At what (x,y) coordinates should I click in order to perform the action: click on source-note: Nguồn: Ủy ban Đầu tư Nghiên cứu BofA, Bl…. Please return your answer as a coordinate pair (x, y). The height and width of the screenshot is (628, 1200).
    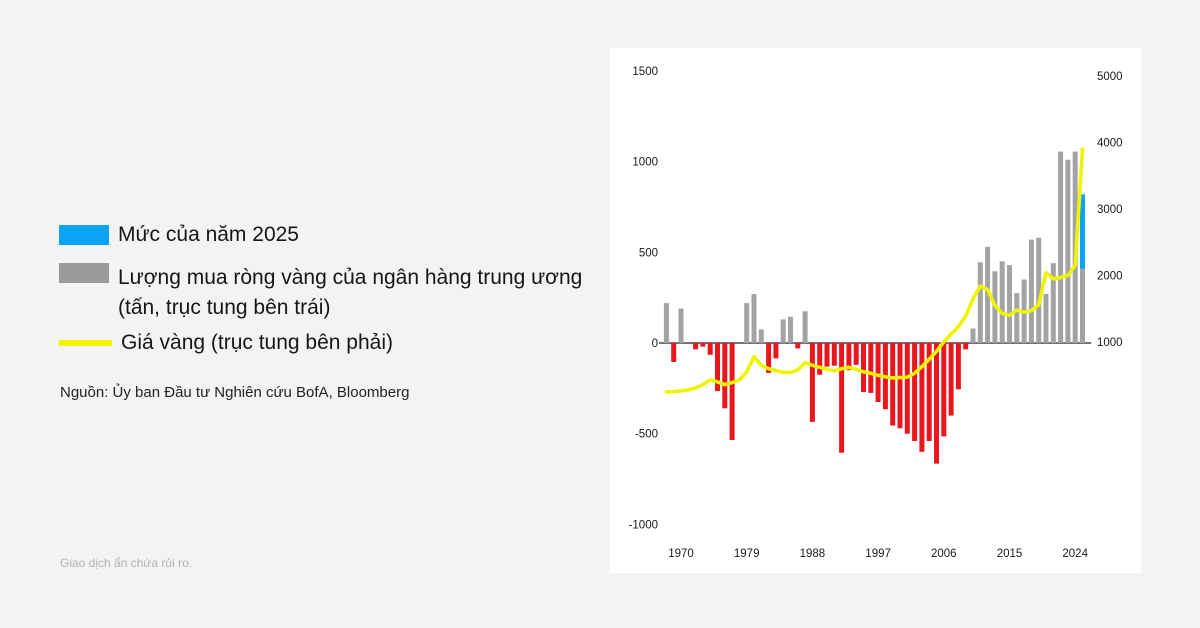
    Looking at the image, I should click on (235, 392).